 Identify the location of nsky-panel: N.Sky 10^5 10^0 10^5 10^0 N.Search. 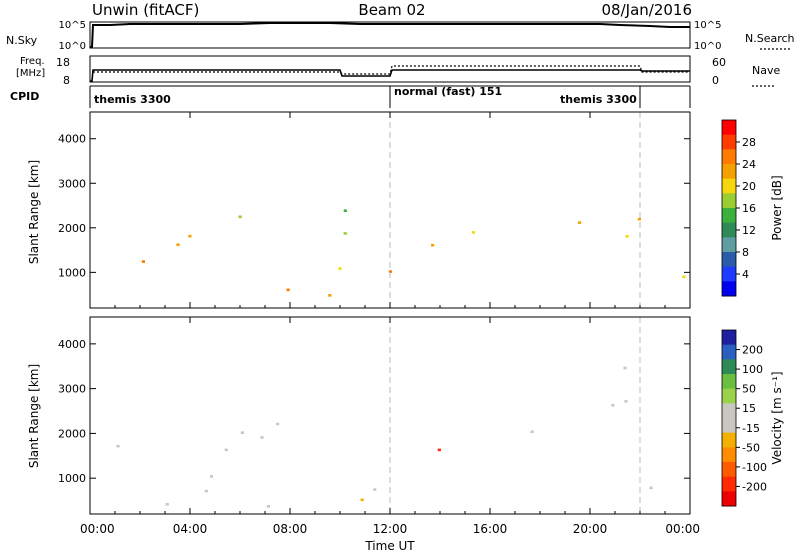
(400, 36).